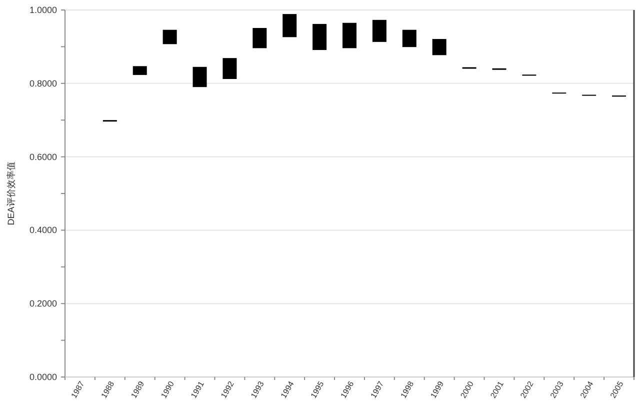 This screenshot has height=412, width=636. What do you see at coordinates (43, 377) in the screenshot?
I see `y-tick-label: 0.0000` at bounding box center [43, 377].